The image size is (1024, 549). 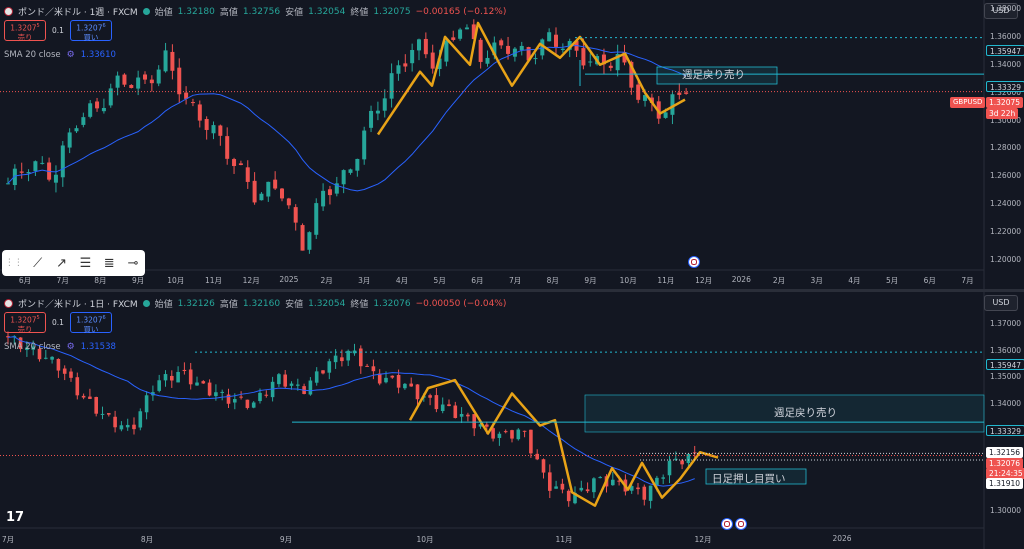 I want to click on price-tick-label: 1.20000, so click(x=1006, y=259).